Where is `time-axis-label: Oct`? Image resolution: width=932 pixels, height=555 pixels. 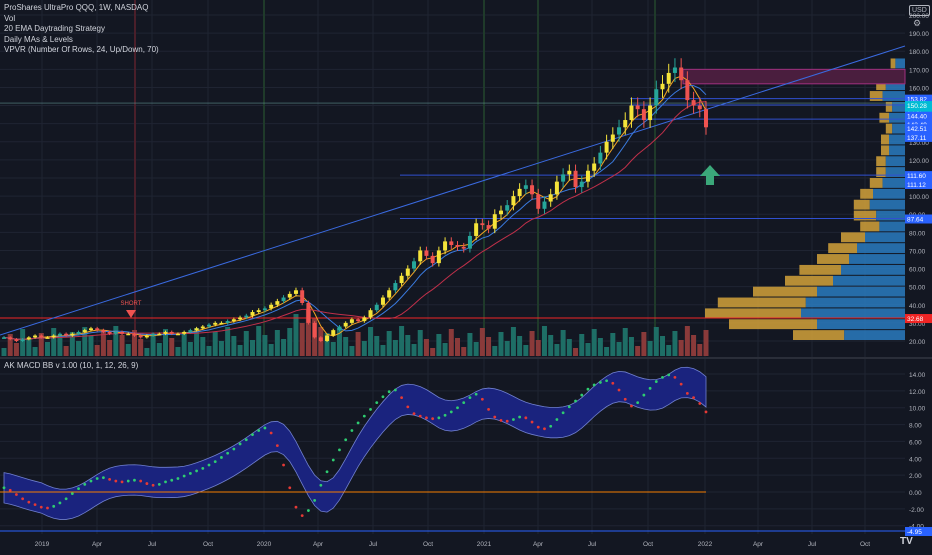 time-axis-label: Oct is located at coordinates (428, 544).